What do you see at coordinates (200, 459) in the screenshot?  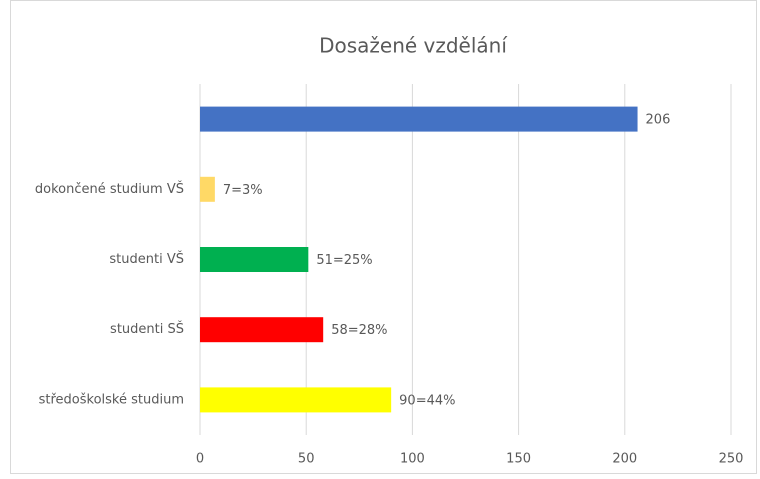 I see `x-tick-label: 0` at bounding box center [200, 459].